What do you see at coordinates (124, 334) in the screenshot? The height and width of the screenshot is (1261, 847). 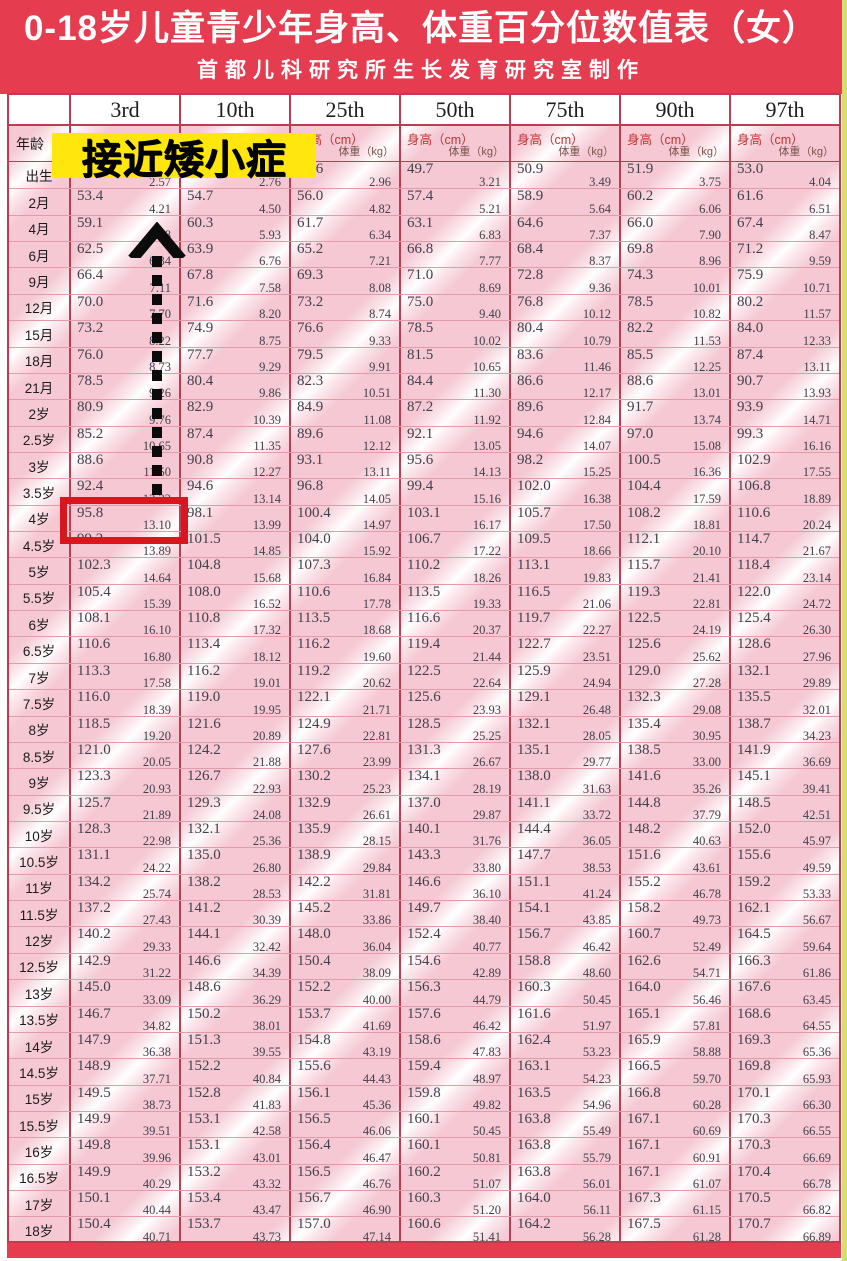 I see `value-cell: 73.28.22` at bounding box center [124, 334].